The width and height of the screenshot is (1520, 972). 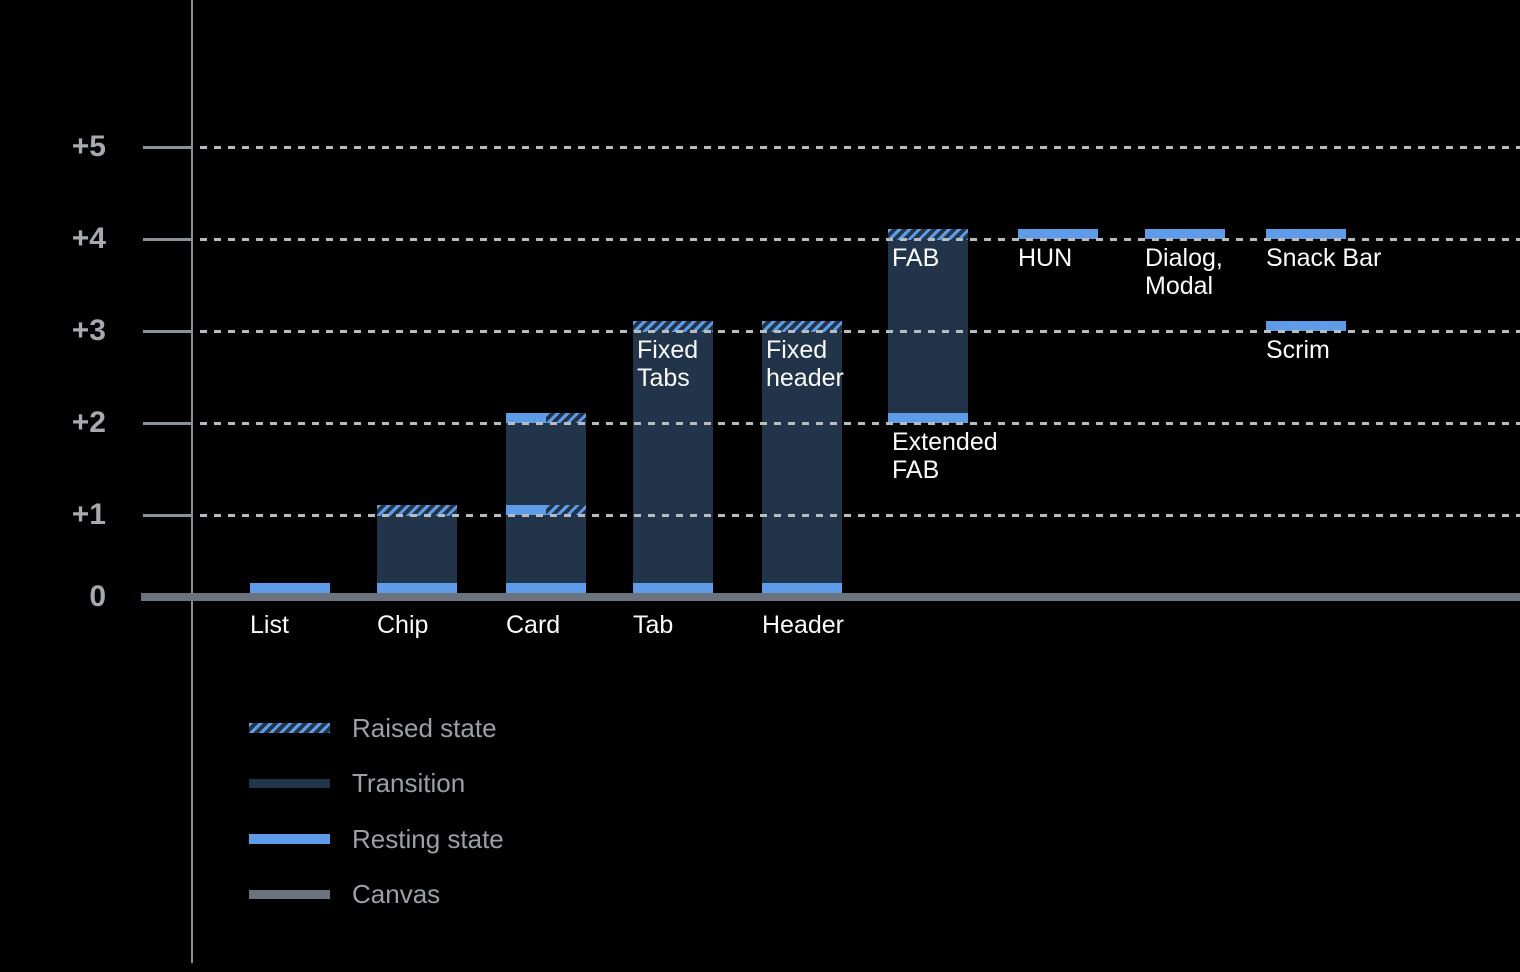 I want to click on category-label-card: Card, so click(x=533, y=625).